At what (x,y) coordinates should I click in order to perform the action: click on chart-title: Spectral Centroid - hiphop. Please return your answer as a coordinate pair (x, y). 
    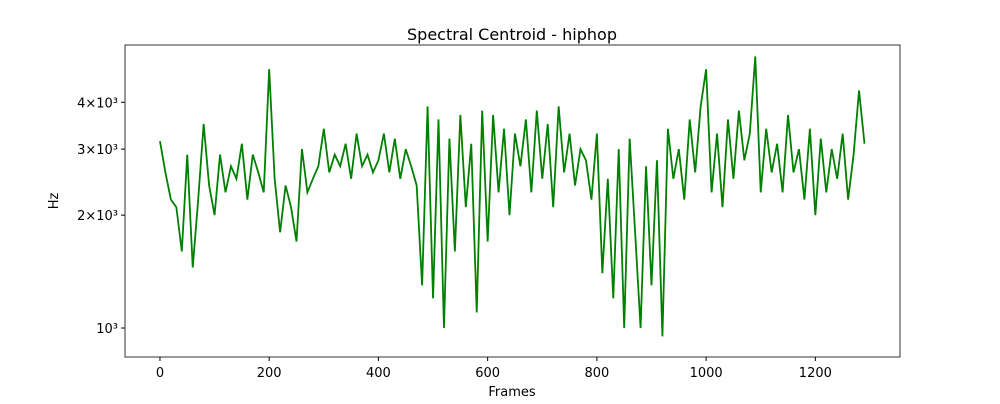
    Looking at the image, I should click on (512, 34).